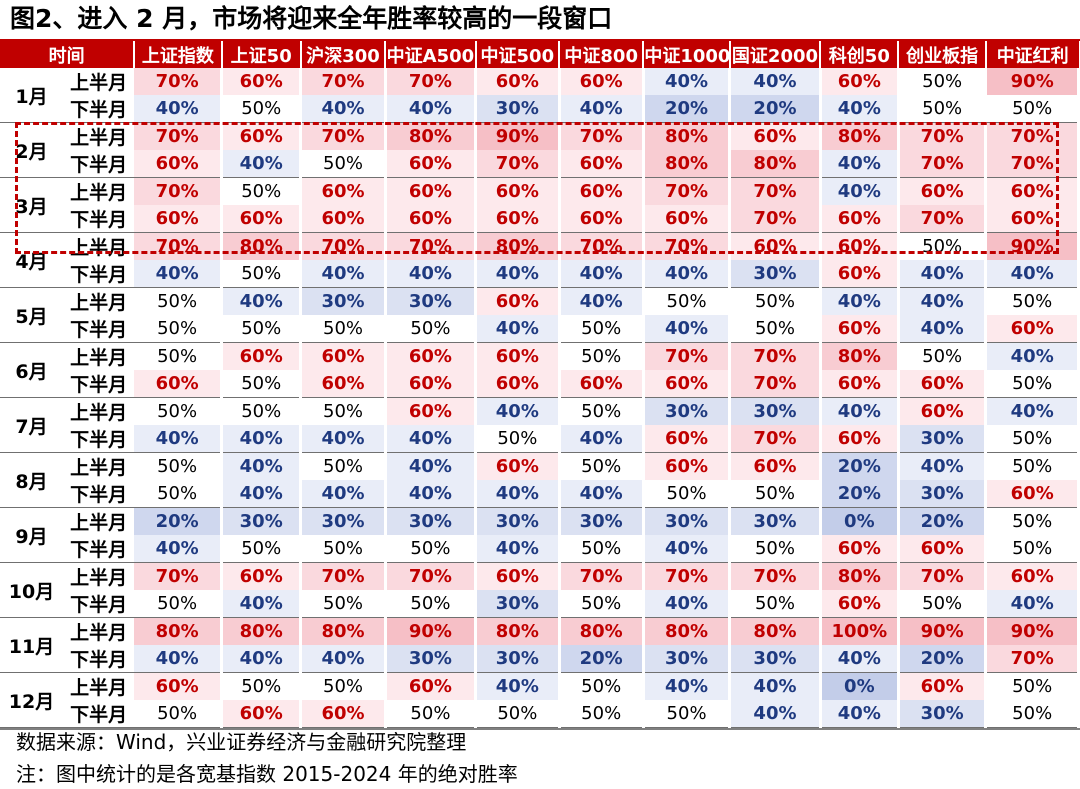 The height and width of the screenshot is (789, 1080). What do you see at coordinates (602, 659) in the screenshot?
I see `win-rate-cell: 20%` at bounding box center [602, 659].